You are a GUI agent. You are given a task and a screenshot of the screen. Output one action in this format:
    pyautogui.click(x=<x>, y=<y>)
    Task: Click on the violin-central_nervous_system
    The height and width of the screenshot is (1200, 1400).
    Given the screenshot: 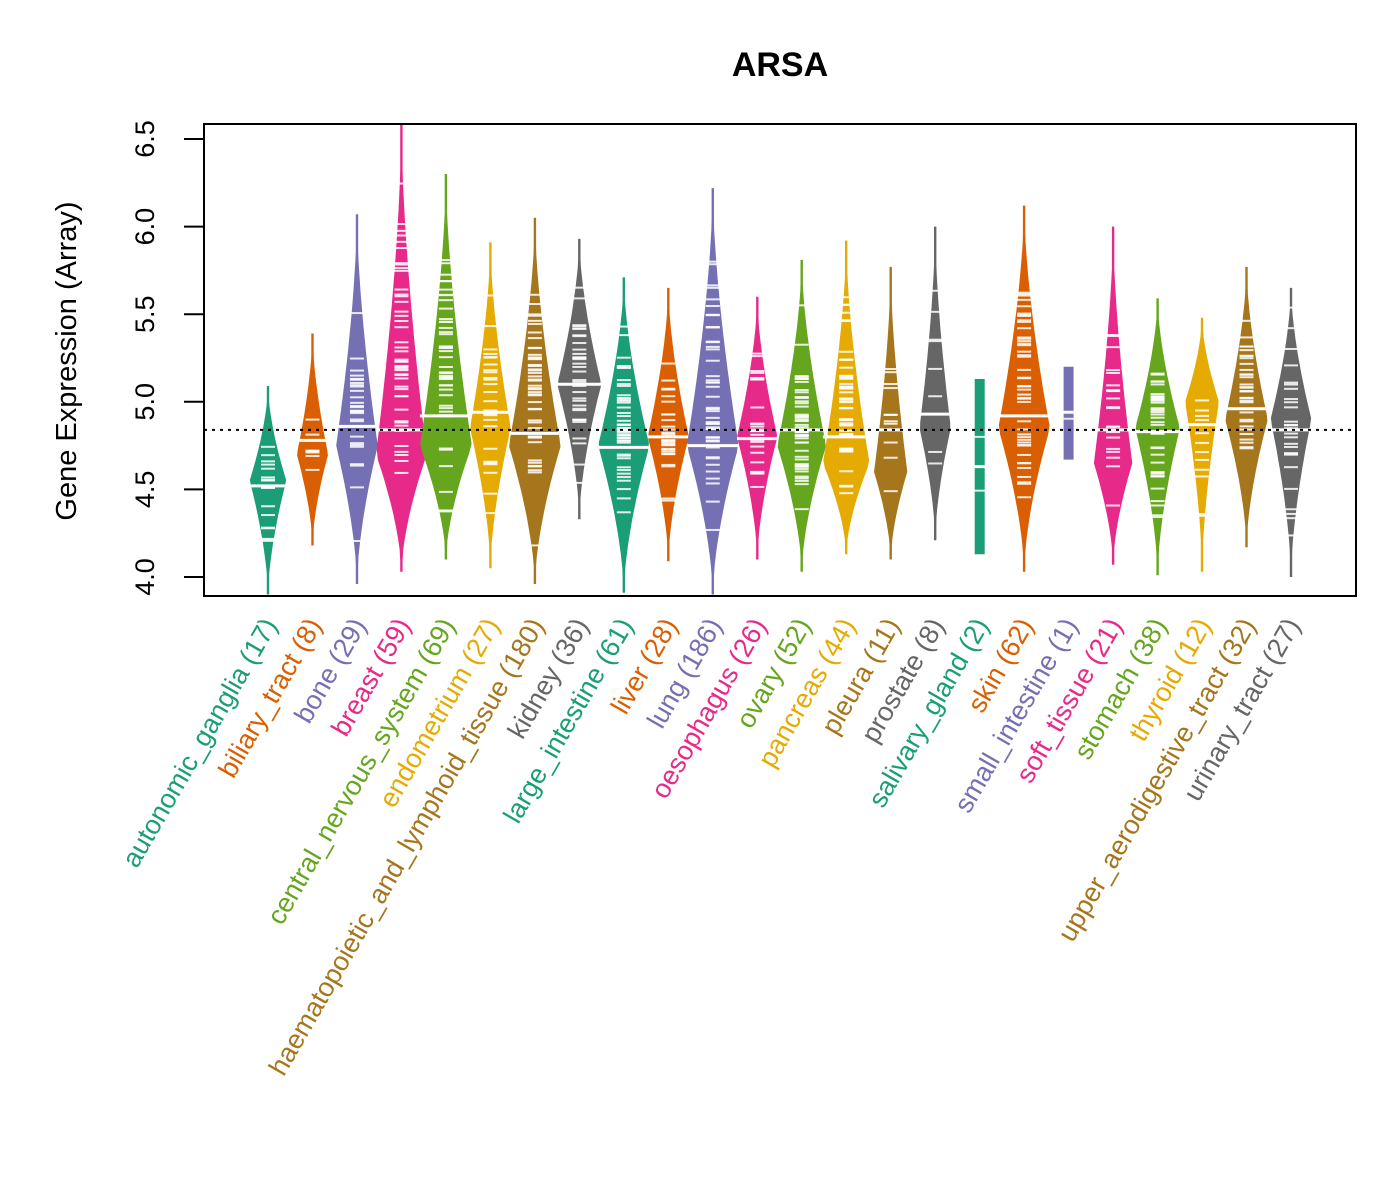 What is the action you would take?
    pyautogui.click(x=445, y=367)
    